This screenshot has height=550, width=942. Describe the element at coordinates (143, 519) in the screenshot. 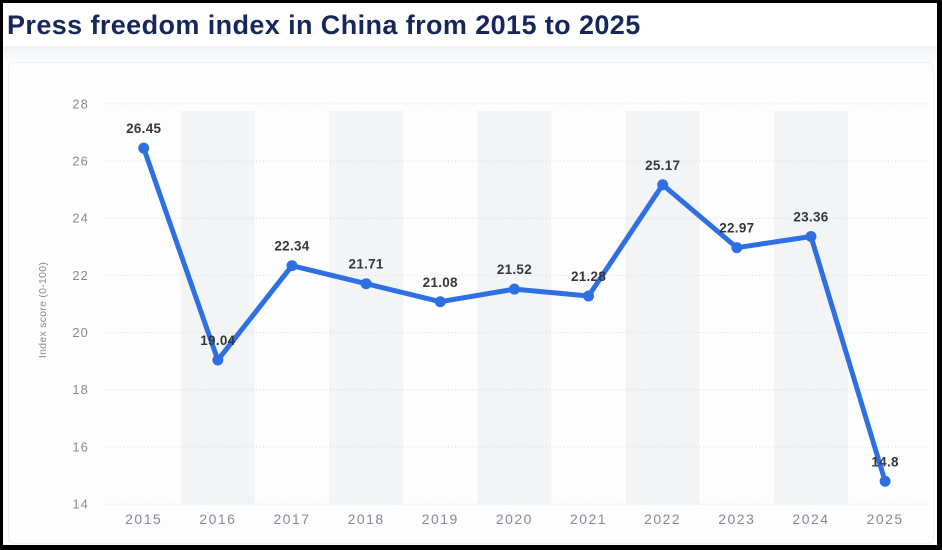

I see `x-tick-label-2015: 2015` at that location.